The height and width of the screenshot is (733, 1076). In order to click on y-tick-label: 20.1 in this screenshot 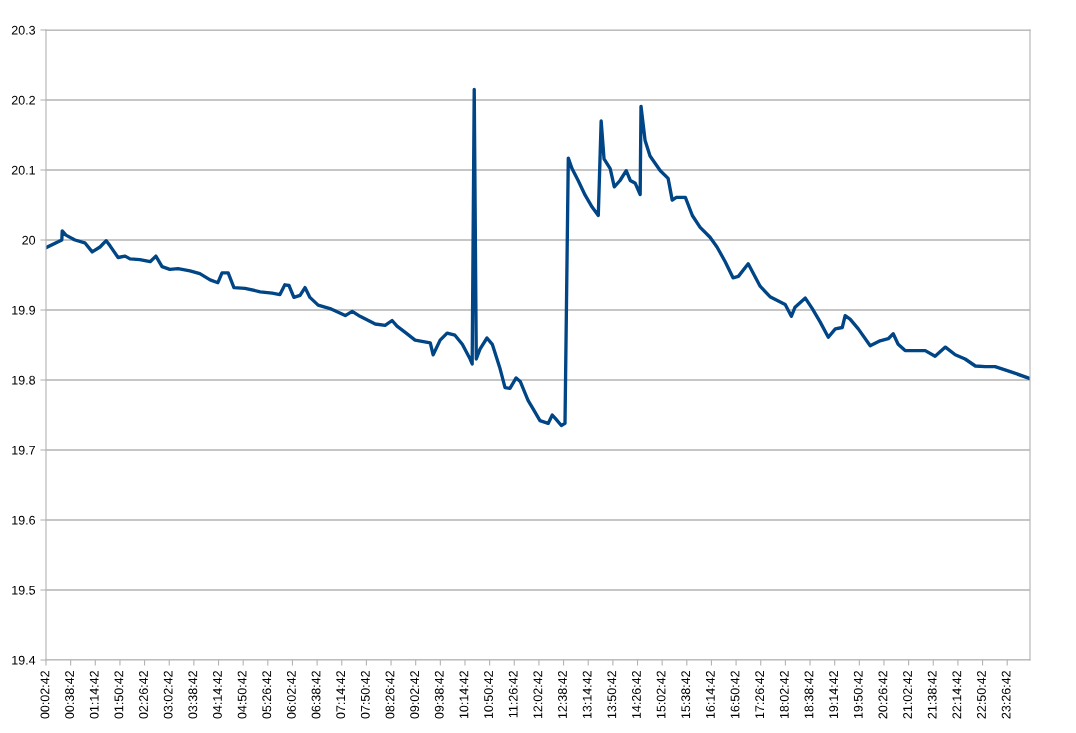, I will do `click(23, 170)`.